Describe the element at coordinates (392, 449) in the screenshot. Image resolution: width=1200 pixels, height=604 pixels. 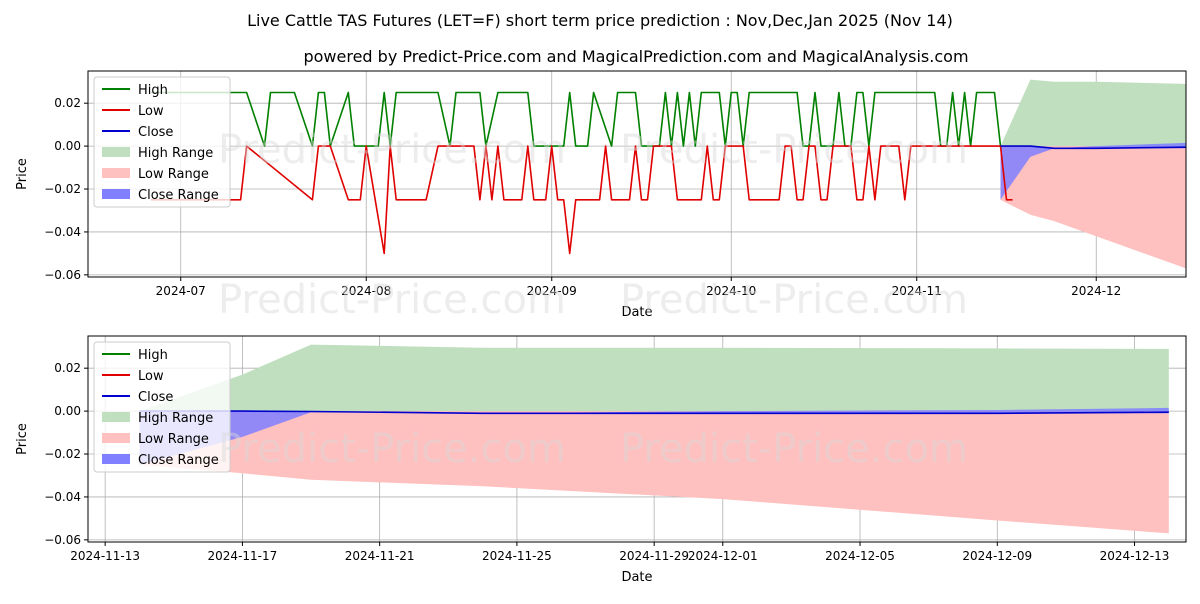
I see `watermark-5: Predict-Price.com` at that location.